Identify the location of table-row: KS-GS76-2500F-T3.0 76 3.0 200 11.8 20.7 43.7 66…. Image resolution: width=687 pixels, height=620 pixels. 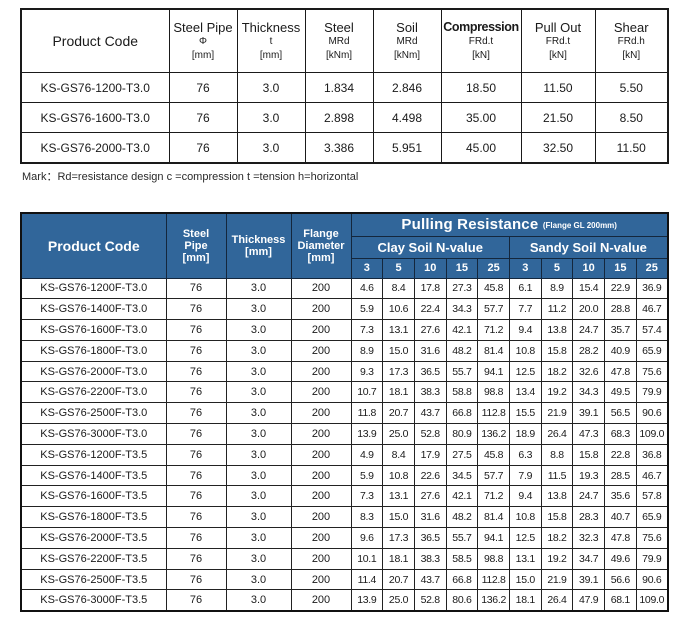
(344, 413).